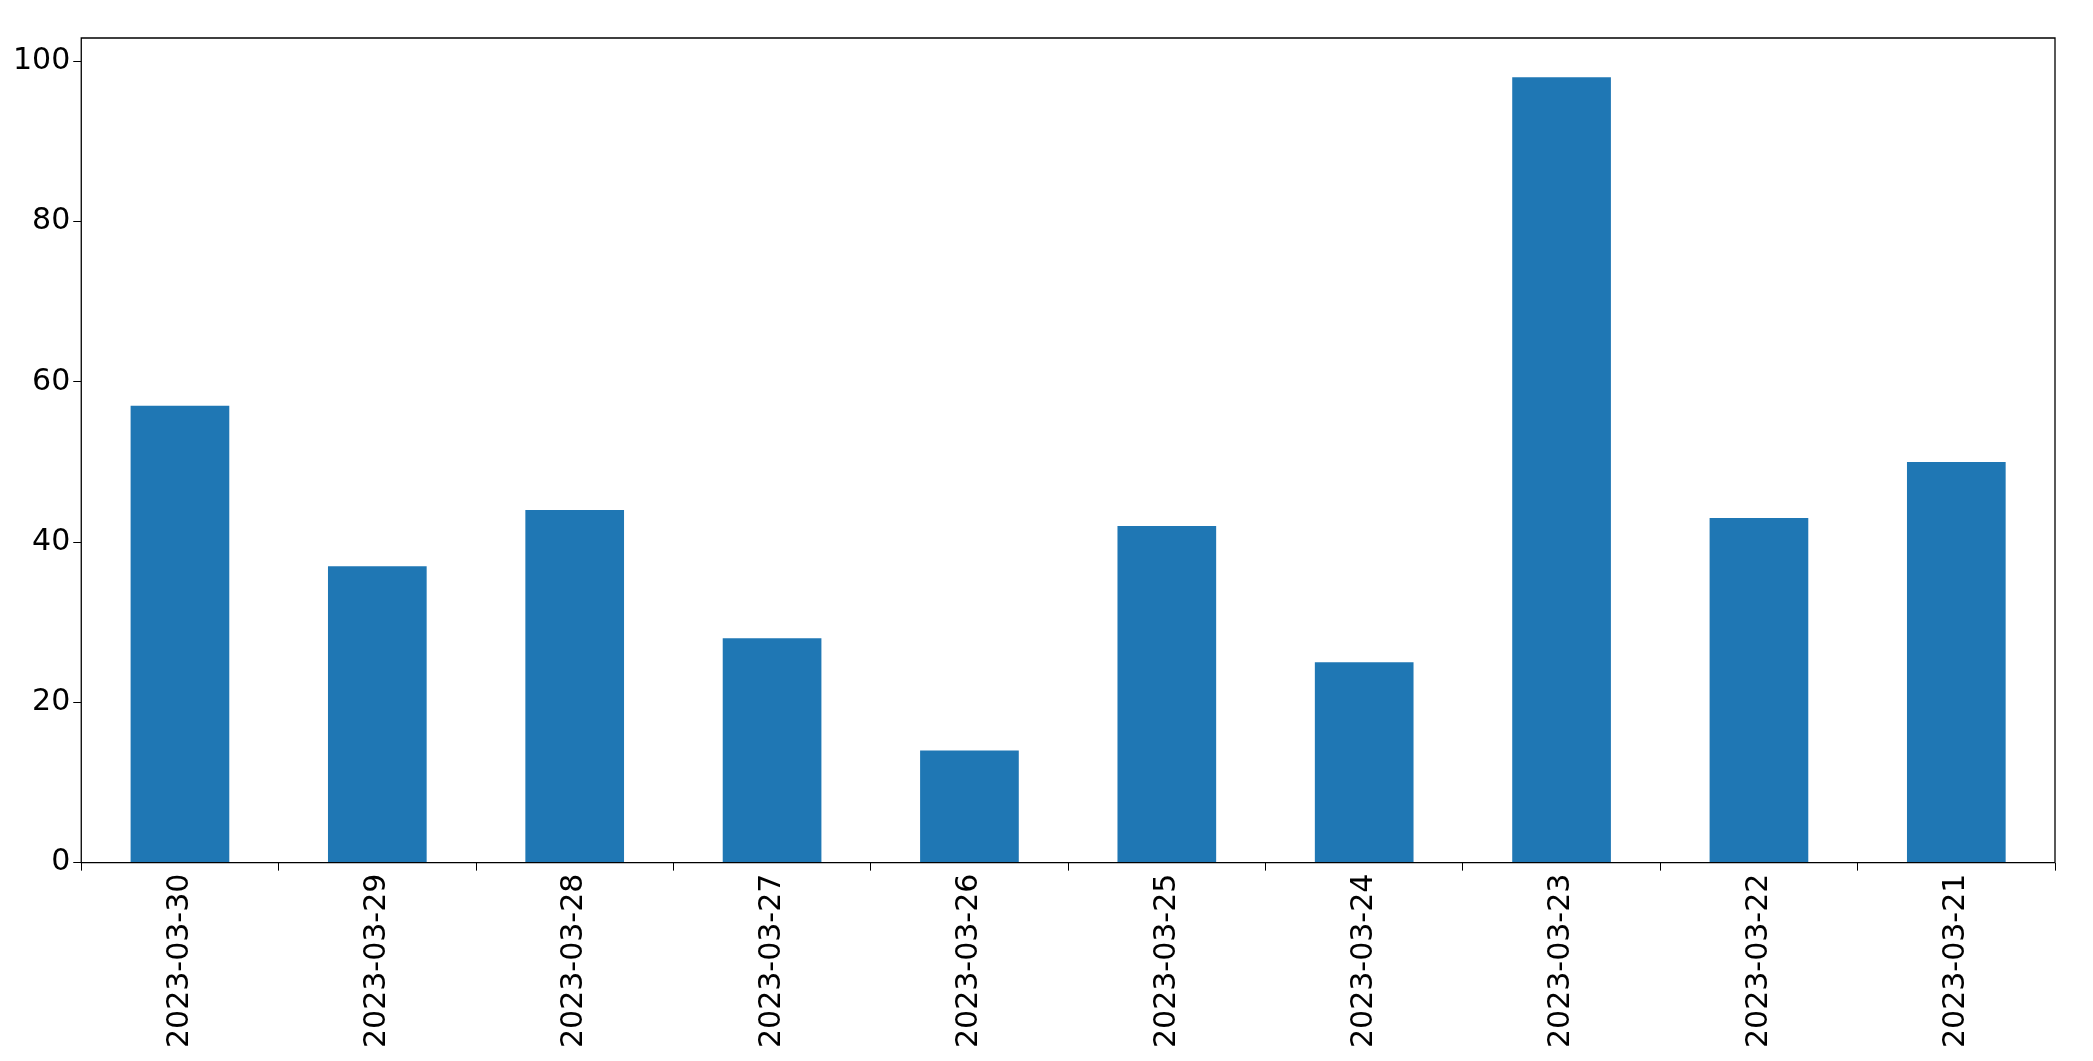 This screenshot has height=1061, width=2093. Describe the element at coordinates (1361, 961) in the screenshot. I see `x-tick-label: 2023-03-24` at that location.